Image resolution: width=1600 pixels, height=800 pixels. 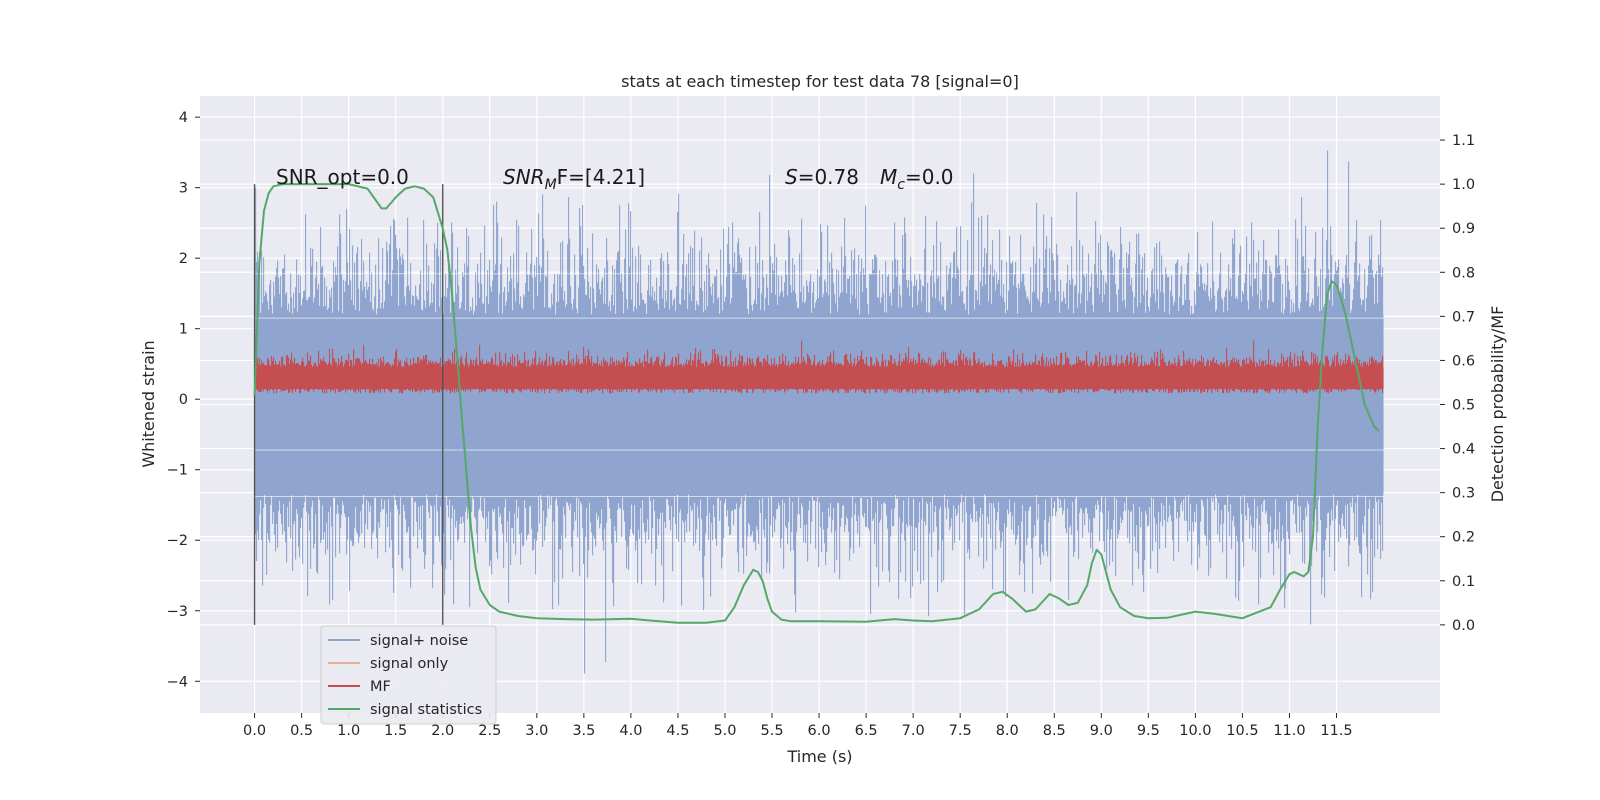 I want to click on x-tick-label: 0.5, so click(x=301, y=731).